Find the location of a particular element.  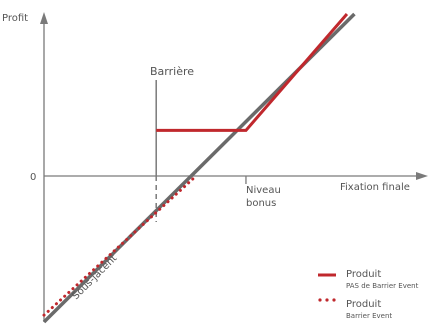

legend-sublabel-solid: PAS de Barrier Event is located at coordinates (382, 286).